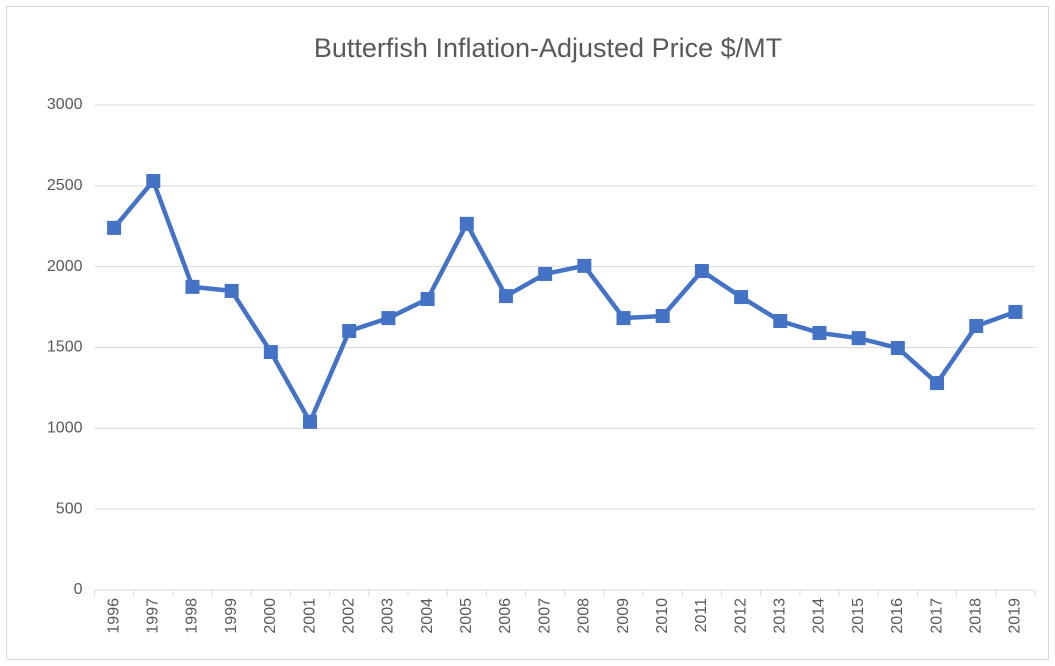 The width and height of the screenshot is (1055, 666). Describe the element at coordinates (819, 616) in the screenshot. I see `x-tick-label: 2014` at that location.